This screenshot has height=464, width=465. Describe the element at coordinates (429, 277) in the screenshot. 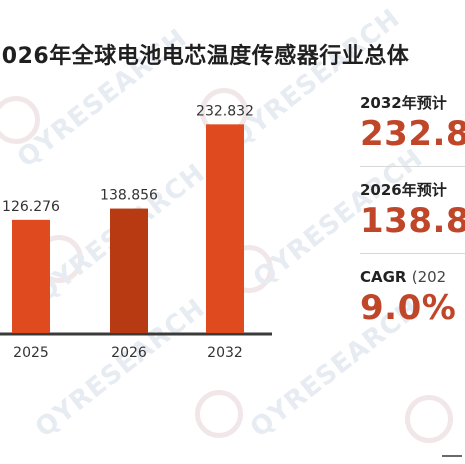

I see `stat-cagr-label-period: (202` at that location.